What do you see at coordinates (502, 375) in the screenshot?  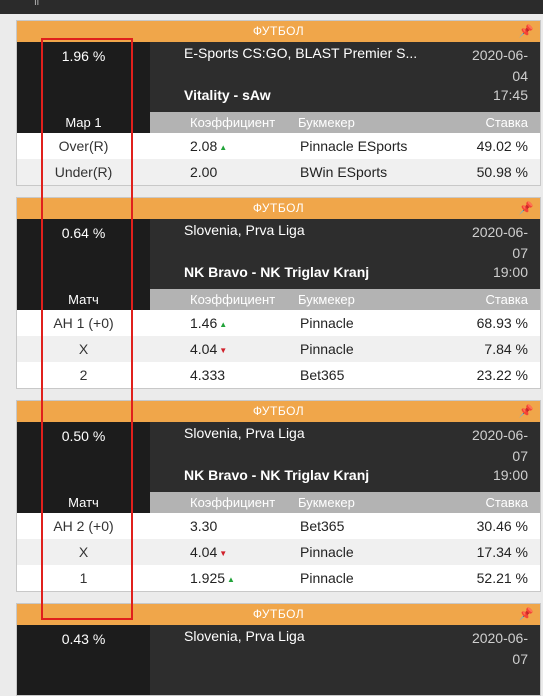 I see `stake: 23.22 %` at bounding box center [502, 375].